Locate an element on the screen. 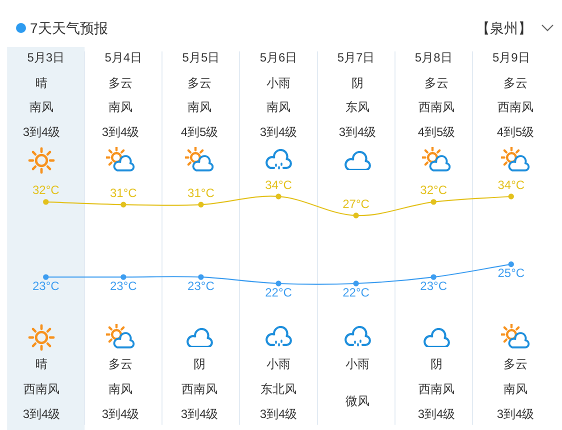  chart-subtitle: 【泉州】 is located at coordinates (504, 28).